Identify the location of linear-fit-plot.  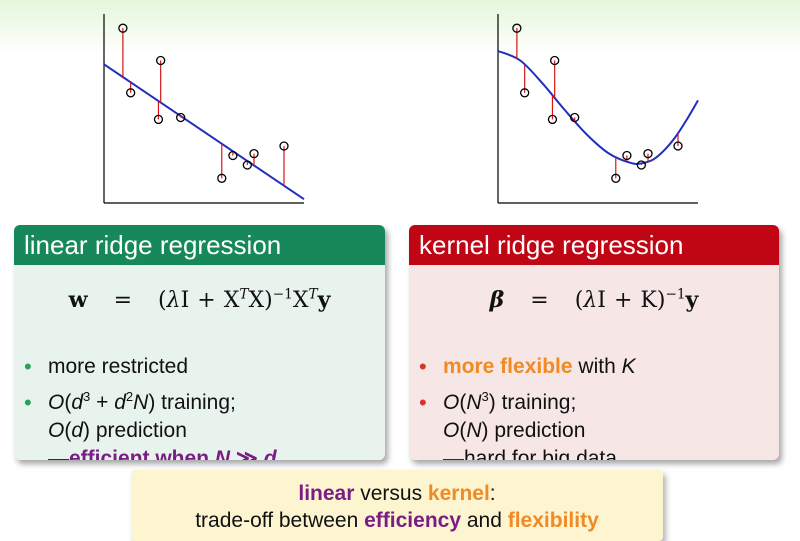
(201, 109).